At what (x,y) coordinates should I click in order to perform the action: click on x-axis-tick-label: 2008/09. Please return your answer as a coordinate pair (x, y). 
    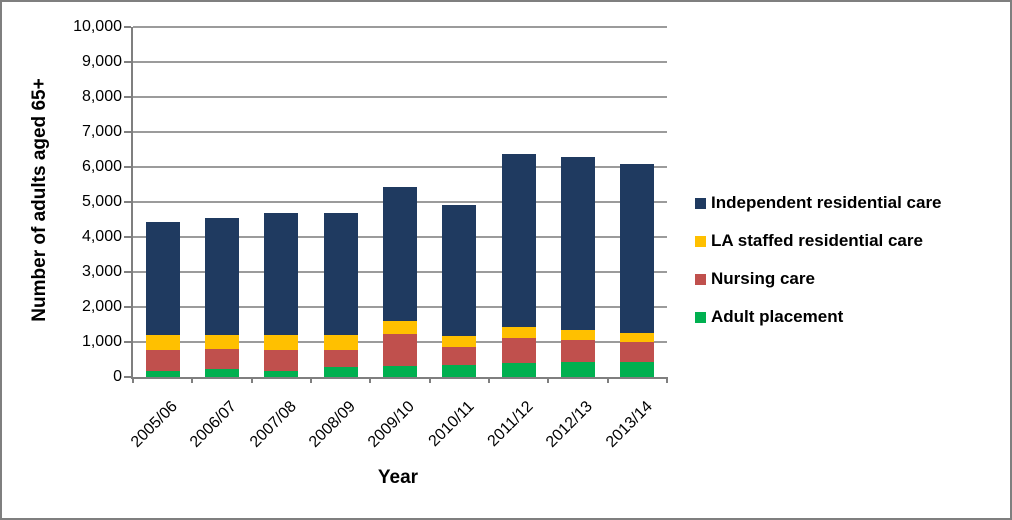
    Looking at the image, I should click on (332, 424).